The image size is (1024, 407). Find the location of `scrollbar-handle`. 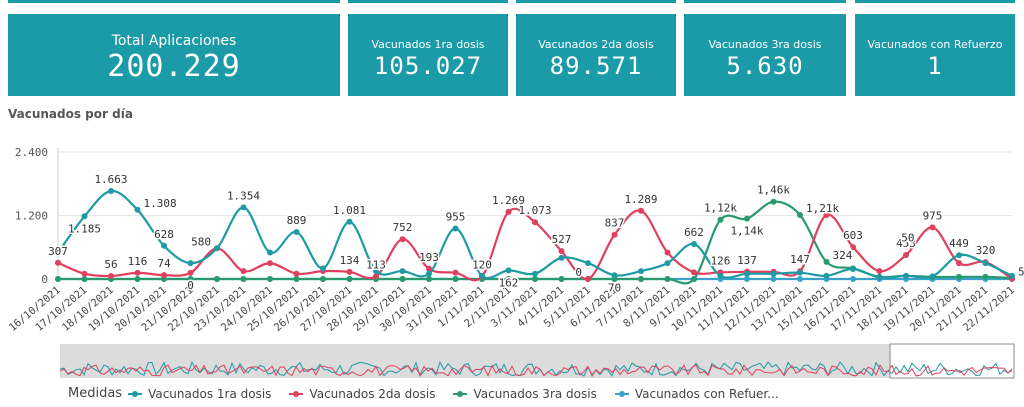

scrollbar-handle is located at coordinates (952, 361).